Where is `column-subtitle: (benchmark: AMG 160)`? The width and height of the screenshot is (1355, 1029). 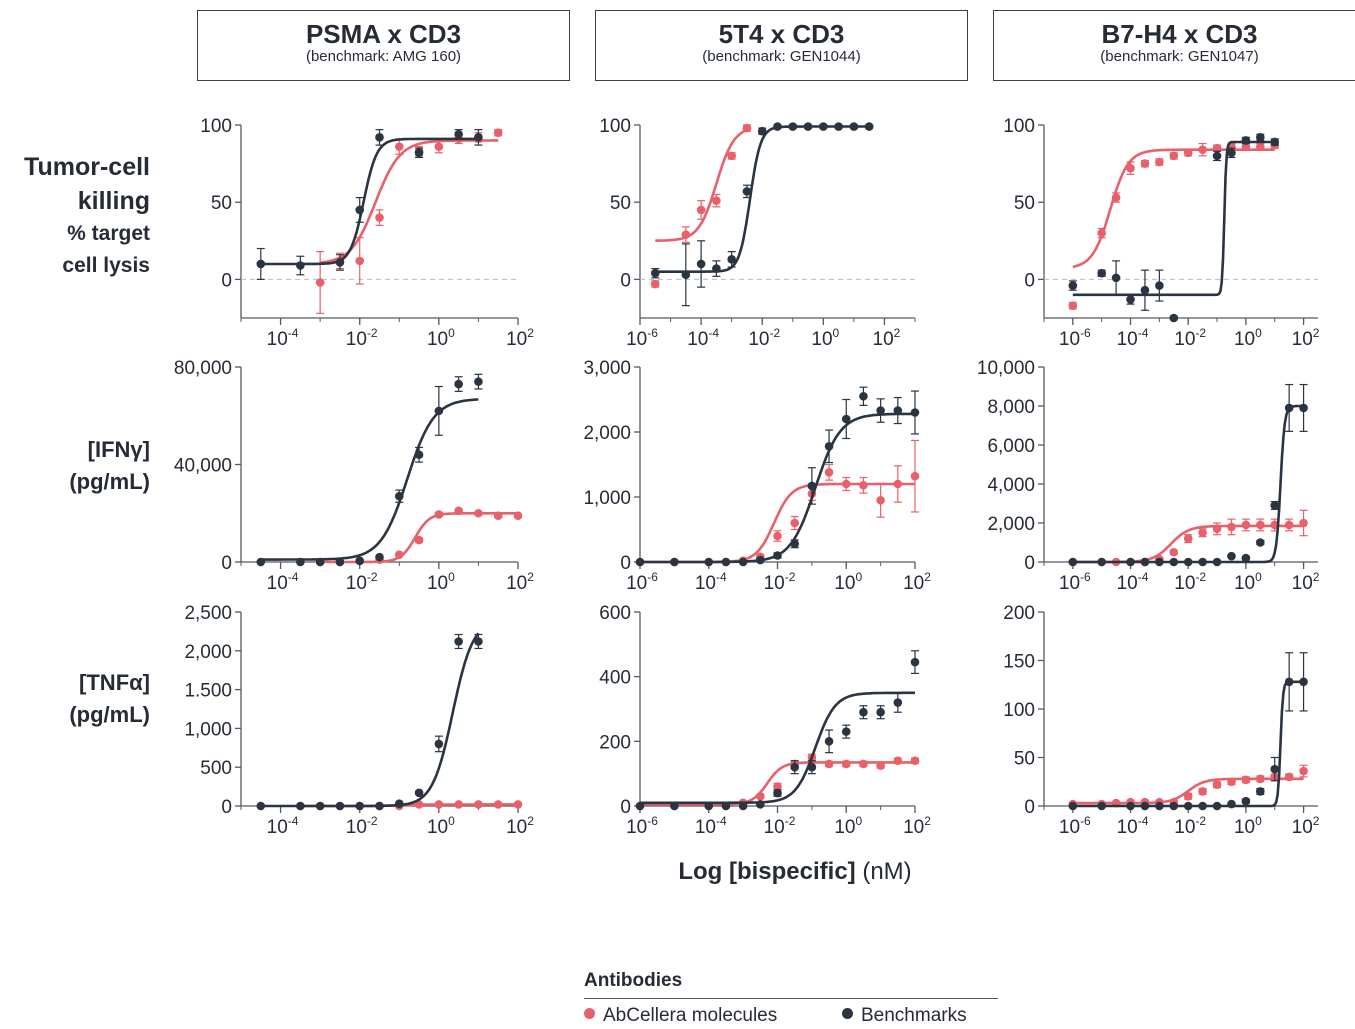
column-subtitle: (benchmark: AMG 160) is located at coordinates (383, 56).